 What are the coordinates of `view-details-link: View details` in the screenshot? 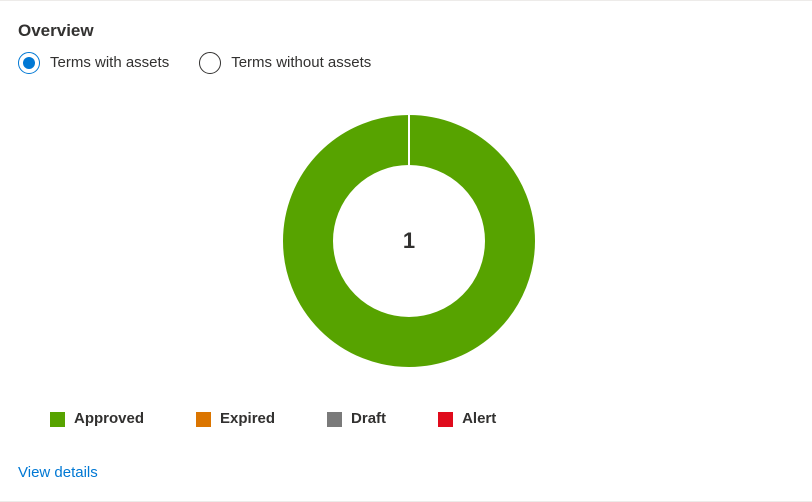 It's located at (58, 472).